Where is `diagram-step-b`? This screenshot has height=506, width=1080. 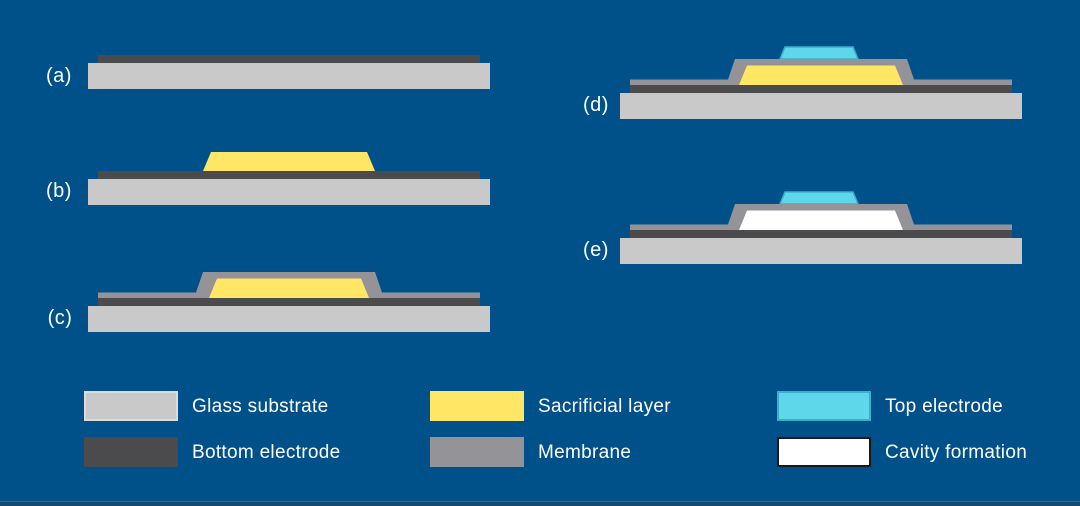
diagram-step-b is located at coordinates (289, 178).